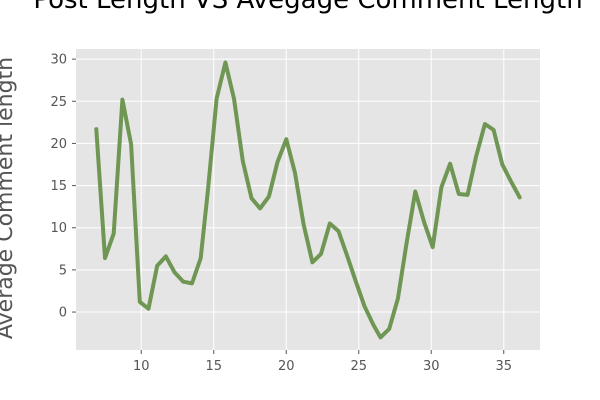 The height and width of the screenshot is (400, 600). I want to click on y-tick-label: 25, so click(58, 102).